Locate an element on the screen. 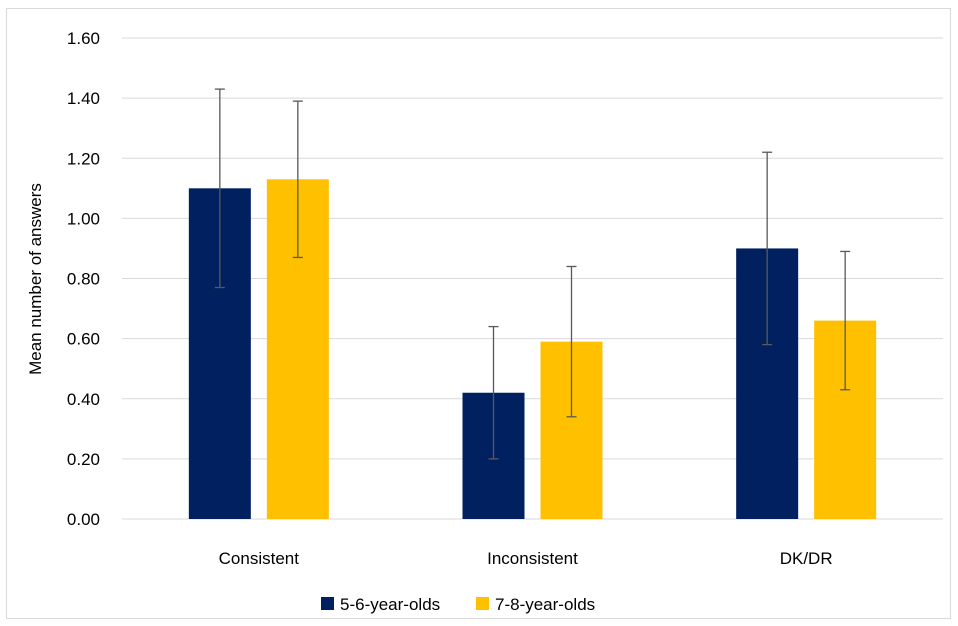 The height and width of the screenshot is (626, 958). x-tick-label: Inconsistent is located at coordinates (532, 558).